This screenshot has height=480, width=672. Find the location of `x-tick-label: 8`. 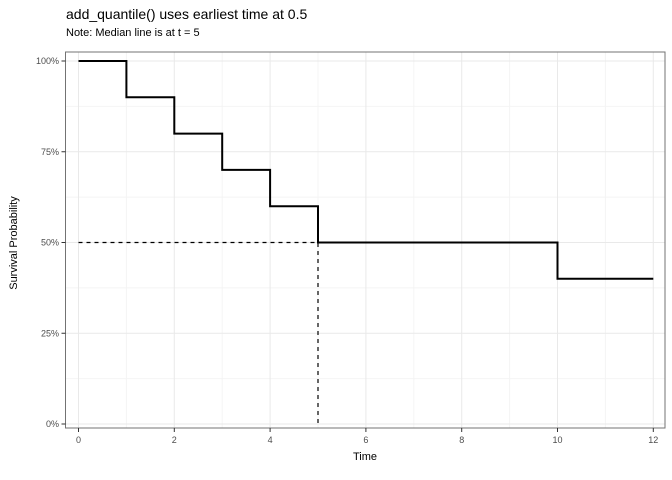

x-tick-label: 8 is located at coordinates (461, 440).